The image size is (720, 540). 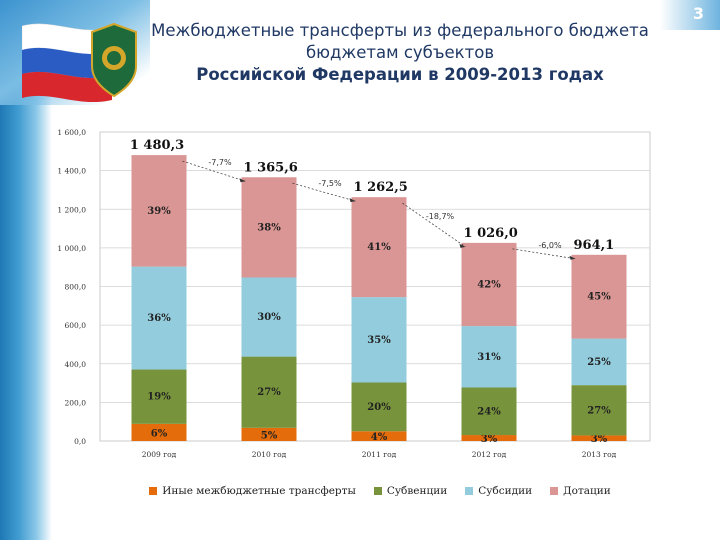 What do you see at coordinates (330, 183) in the screenshot?
I see `change-label: -7,5%` at bounding box center [330, 183].